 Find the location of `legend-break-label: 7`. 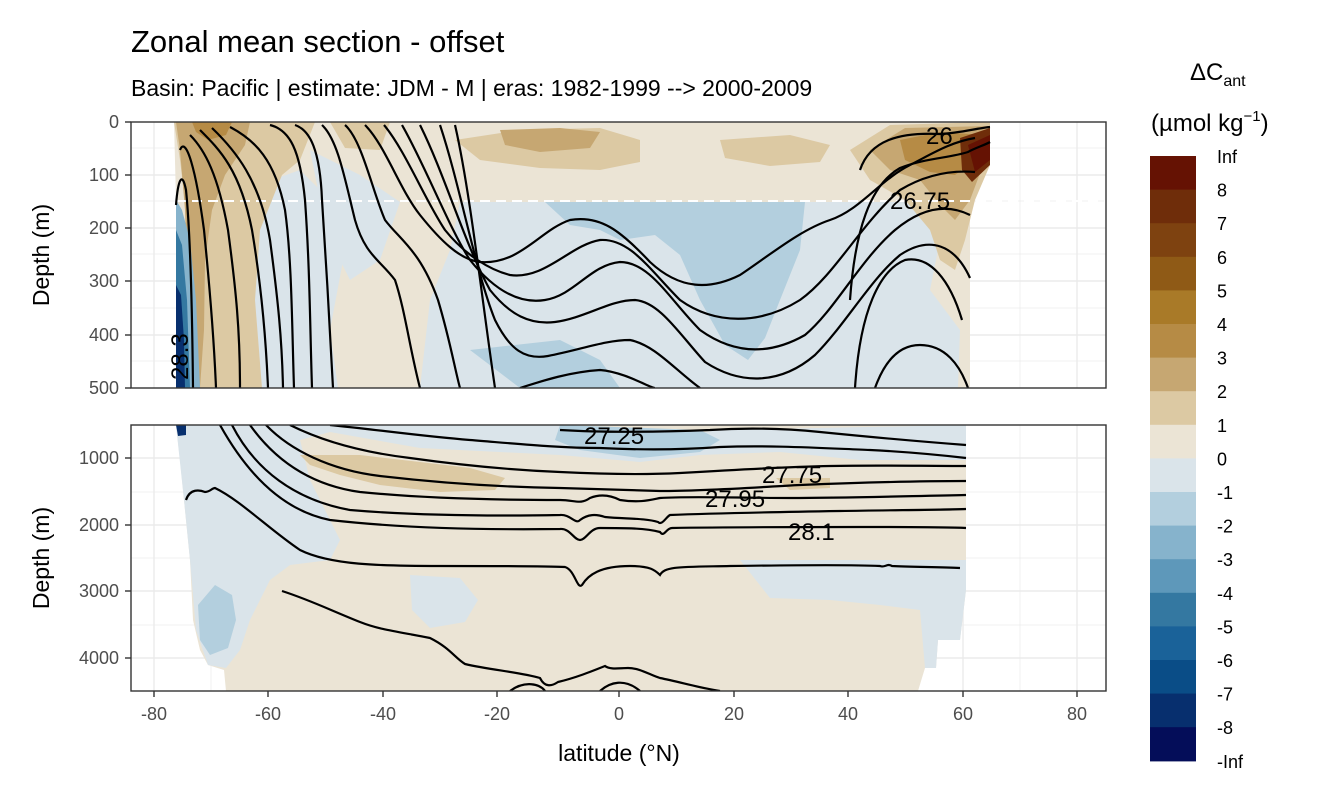

legend-break-label: 7 is located at coordinates (1222, 224).